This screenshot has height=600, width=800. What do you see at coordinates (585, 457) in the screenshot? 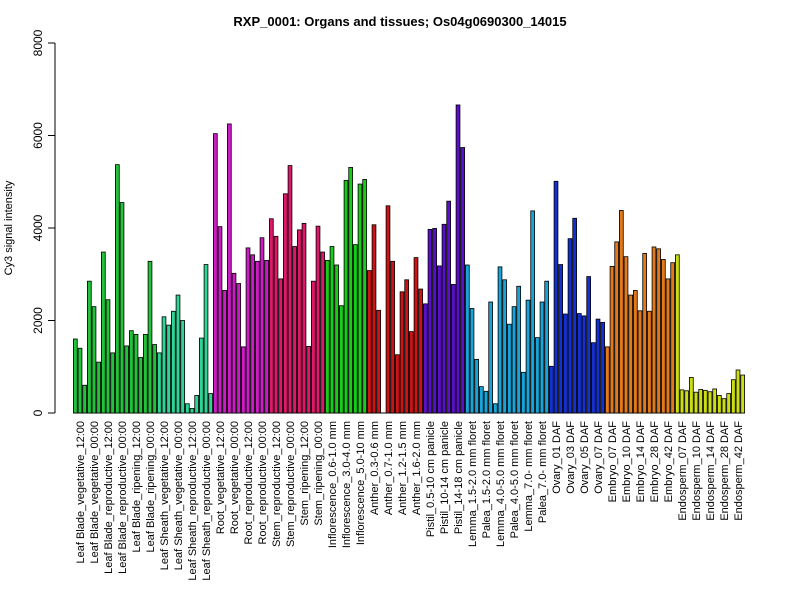
I see `x-tick-label: Ovary_05 DAF` at bounding box center [585, 457].